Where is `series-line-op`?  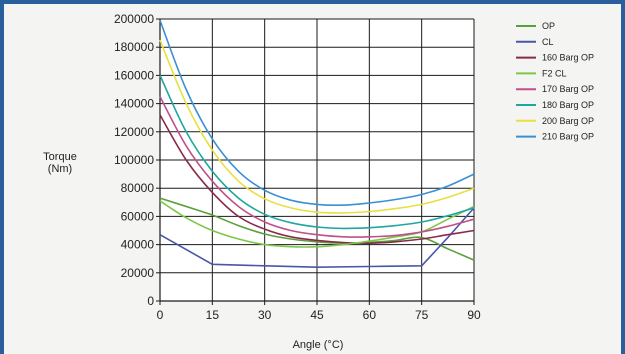
series-line-op is located at coordinates (317, 229).